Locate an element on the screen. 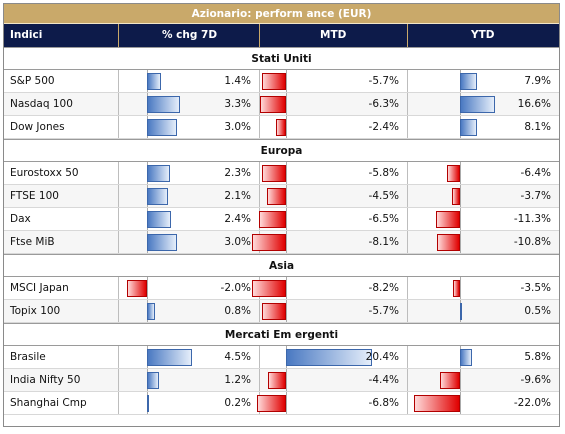 This screenshot has height=434, width=565. ytd-value: -9.6% is located at coordinates (535, 380).